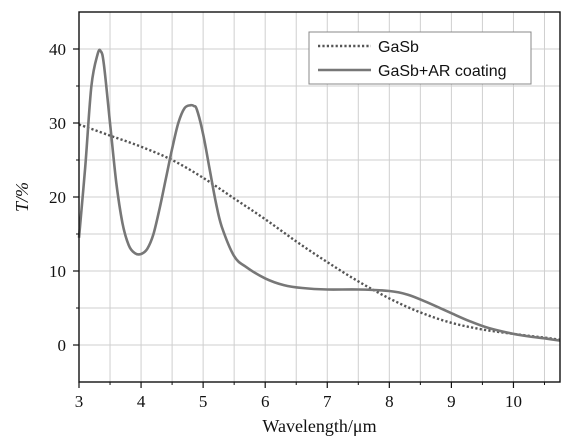 This screenshot has width=574, height=445. Describe the element at coordinates (389, 401) in the screenshot. I see `x-tick-label: 8` at that location.